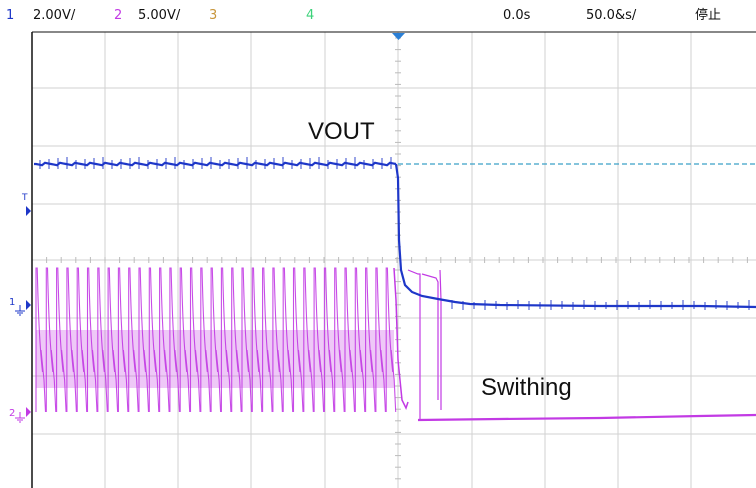 This screenshot has height=488, width=756. Describe the element at coordinates (611, 15) in the screenshot. I see `time-scale: 50.0&s/` at that location.